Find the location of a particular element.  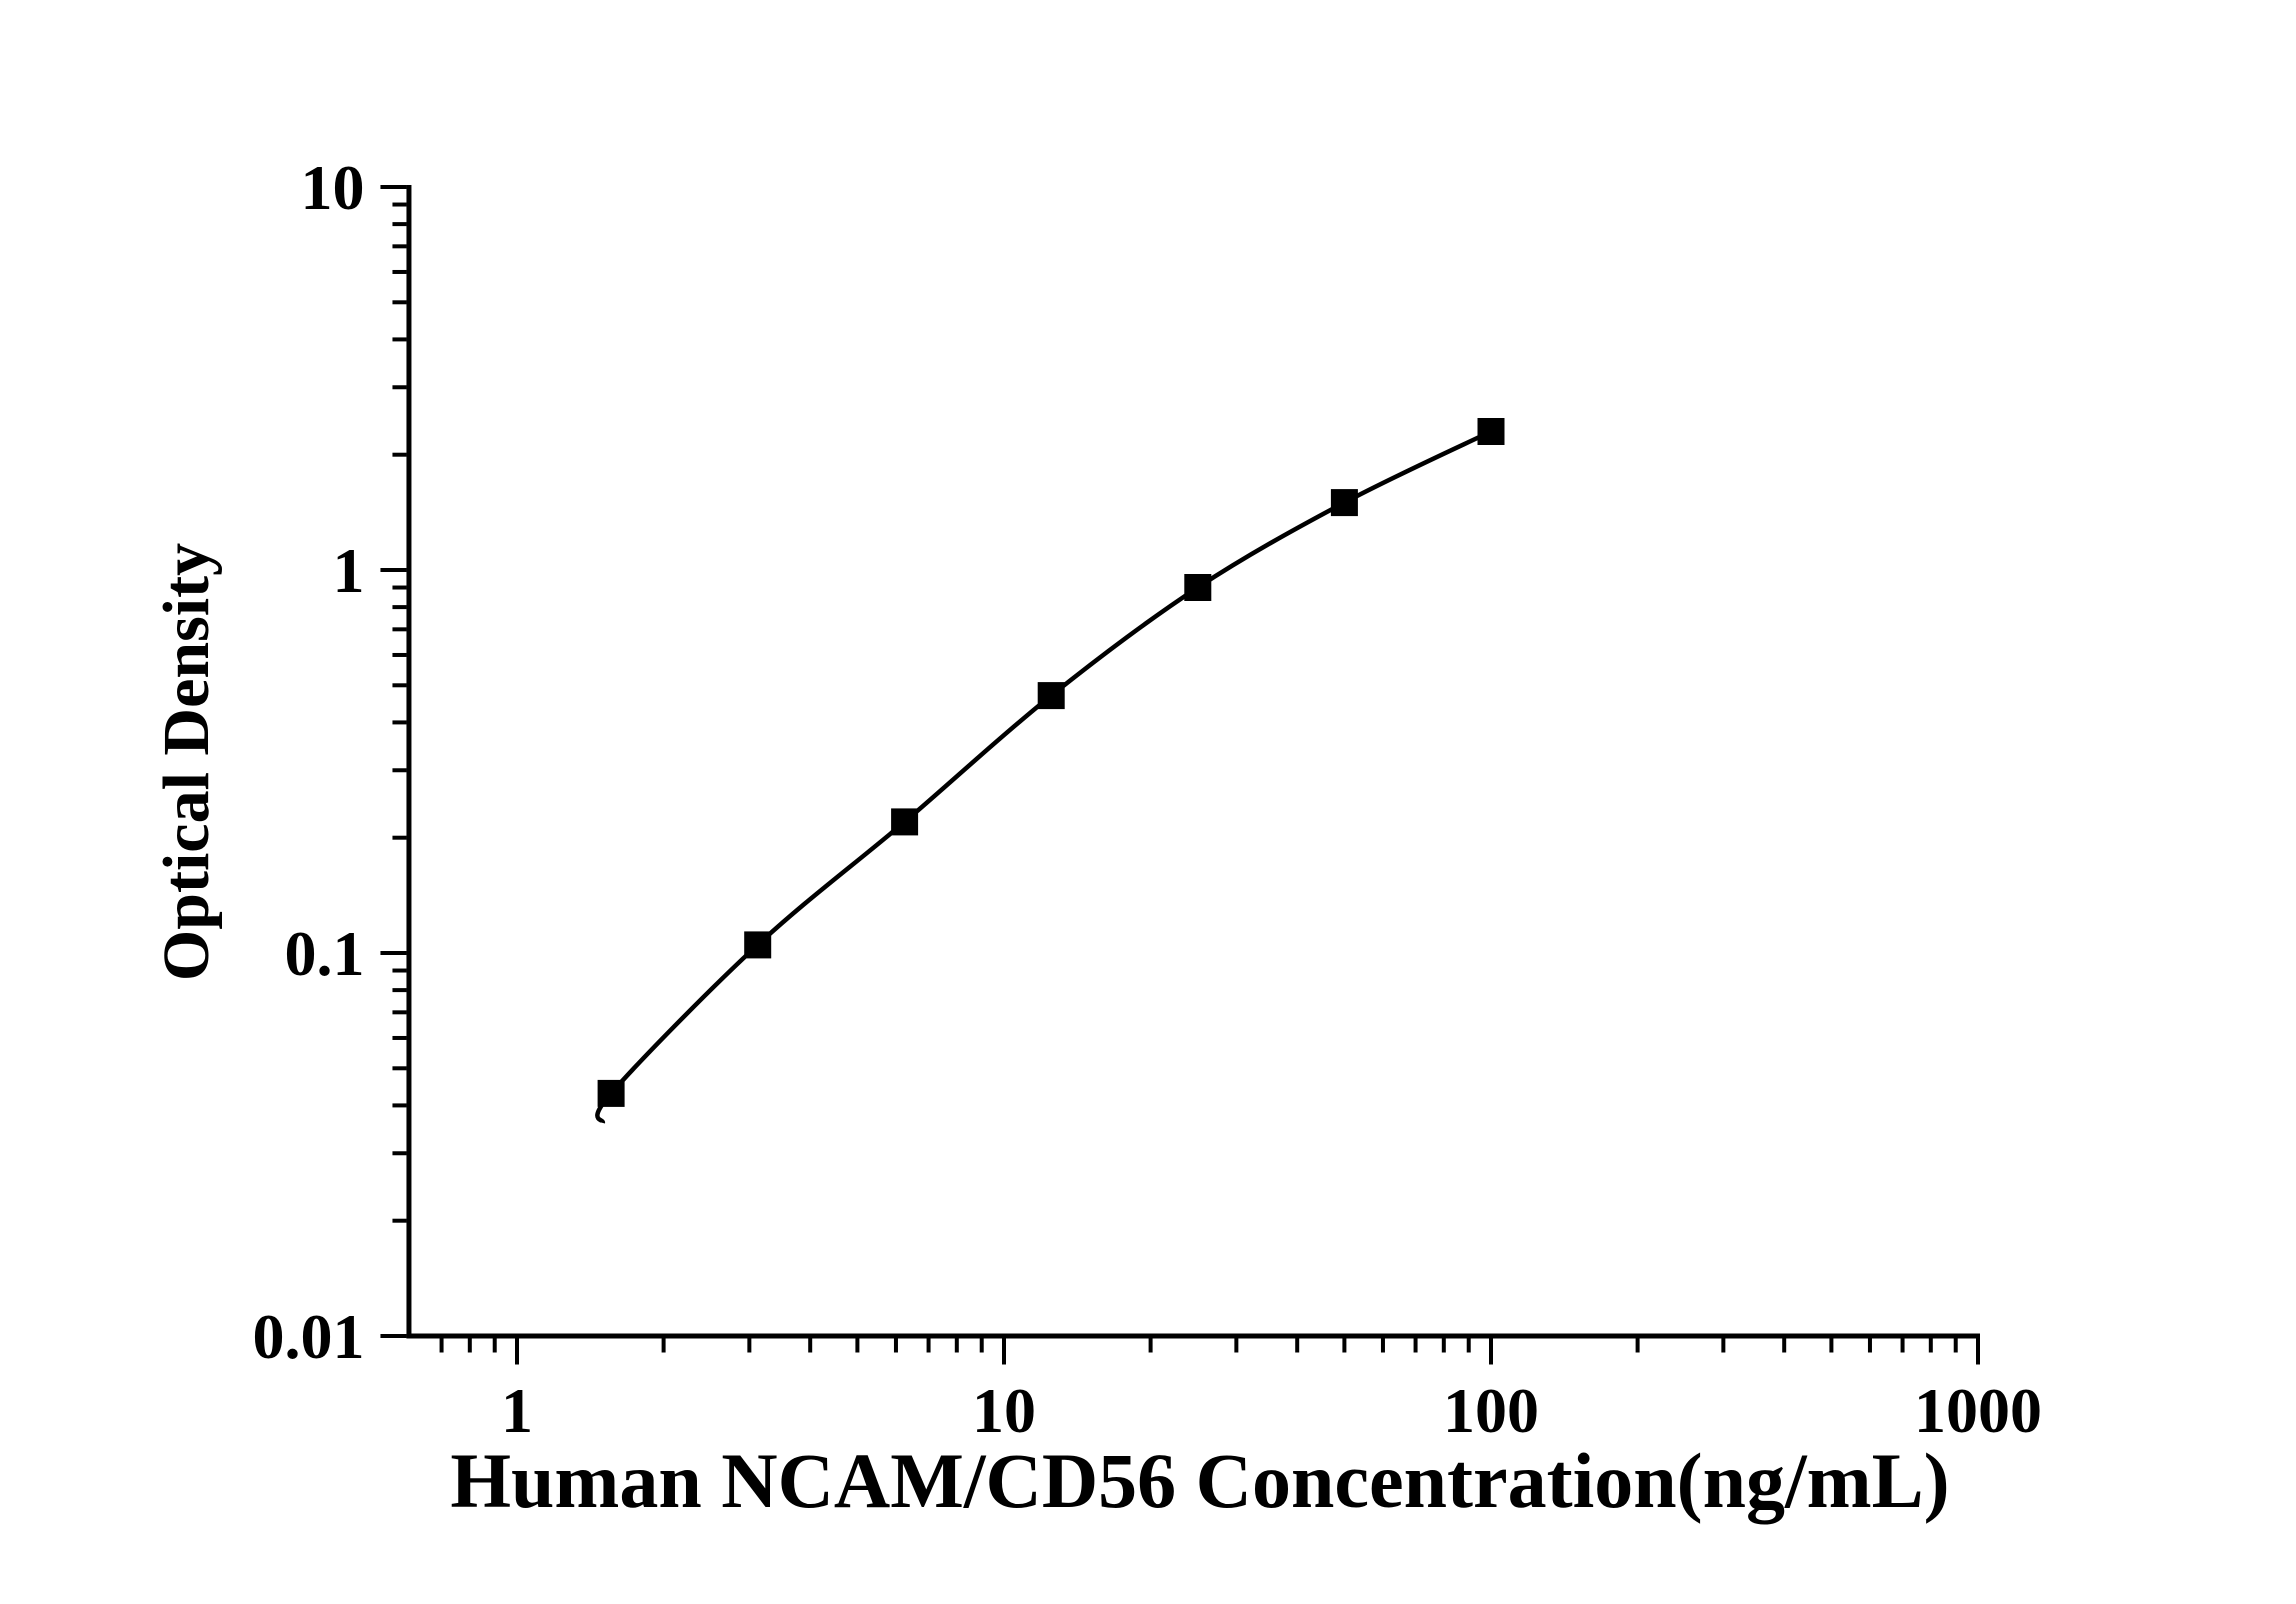

y-tick-label: 0.1 is located at coordinates (324, 953).